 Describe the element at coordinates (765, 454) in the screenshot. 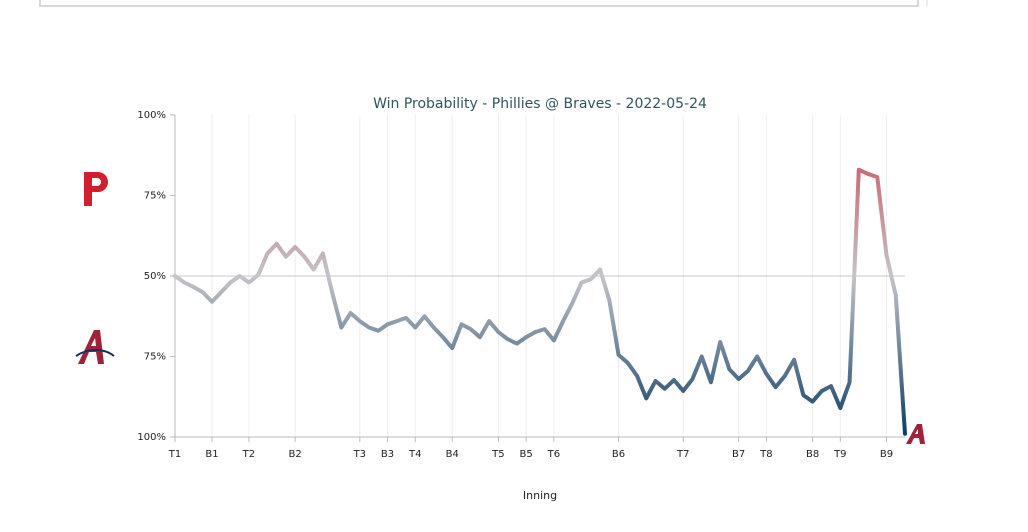

I see `x-tick-label: T8` at that location.